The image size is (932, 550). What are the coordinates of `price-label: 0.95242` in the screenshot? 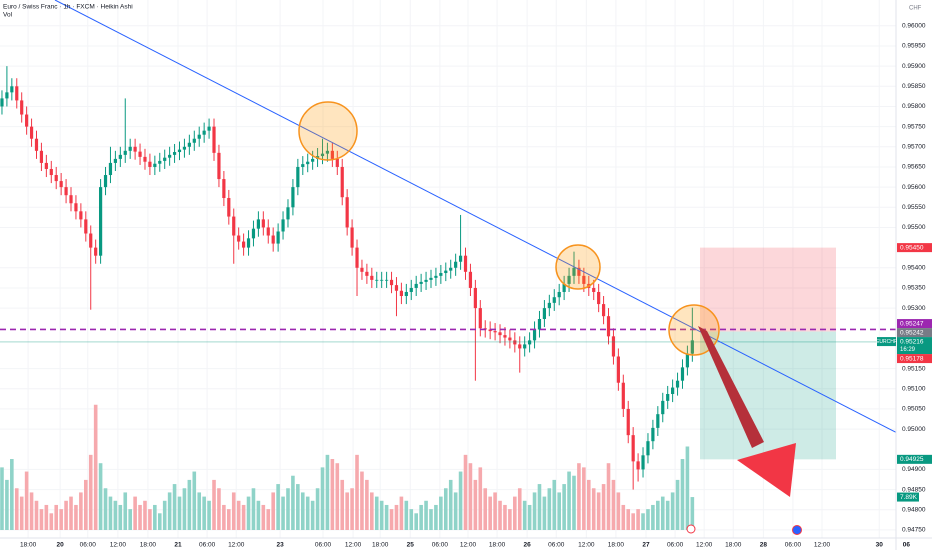 It's located at (912, 332).